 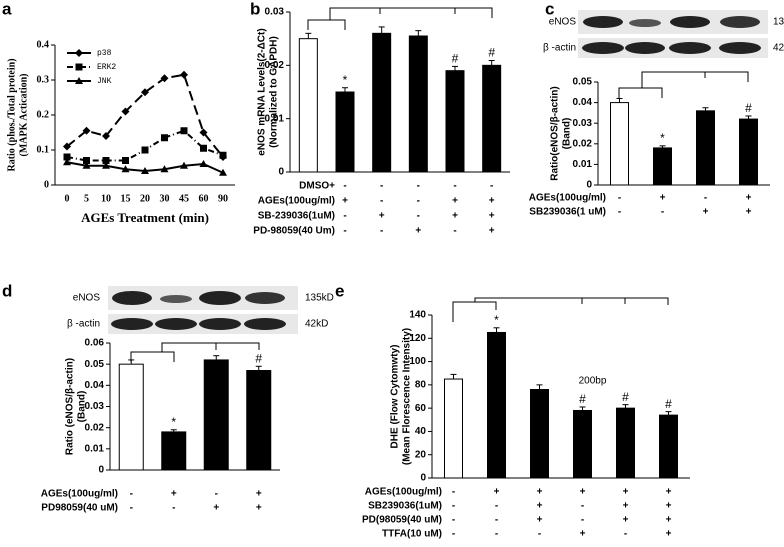 I want to click on panel-label: a, so click(x=7, y=9).